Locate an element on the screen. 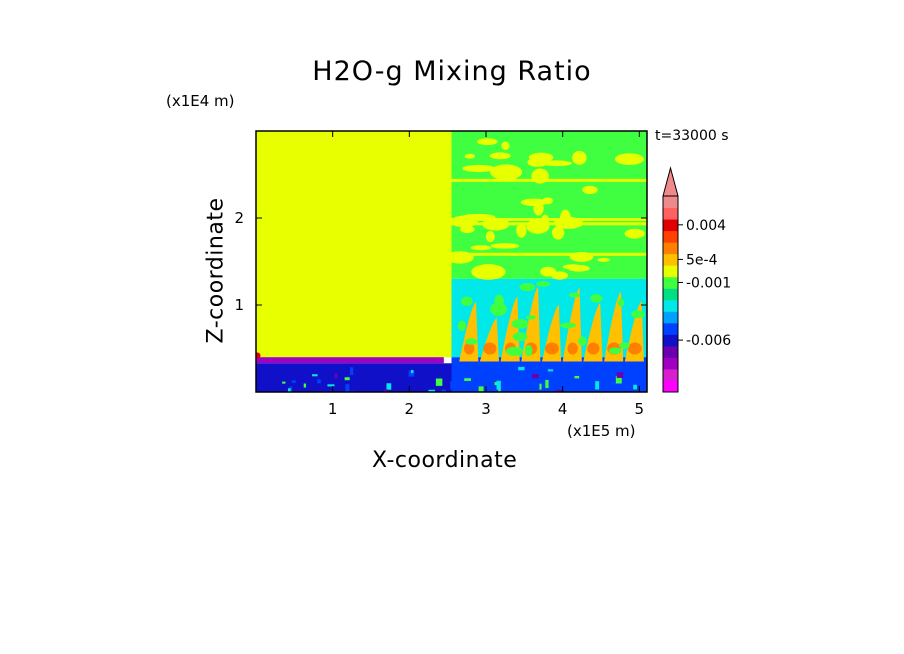 The image size is (904, 654). y-tick-label: 1 is located at coordinates (239, 305).